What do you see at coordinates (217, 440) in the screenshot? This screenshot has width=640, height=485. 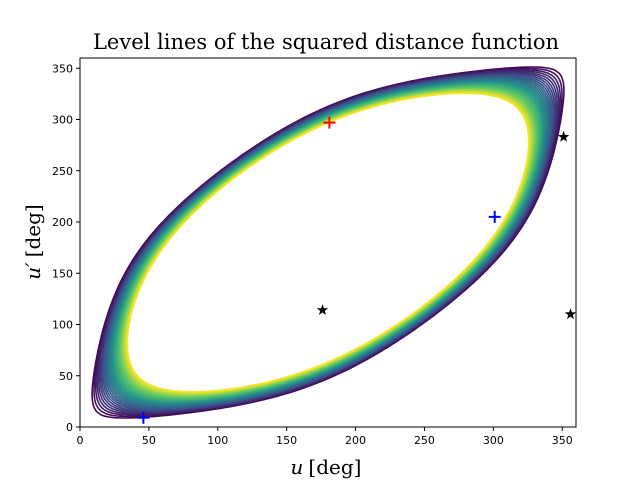 I see `x-tick-label: 100` at bounding box center [217, 440].